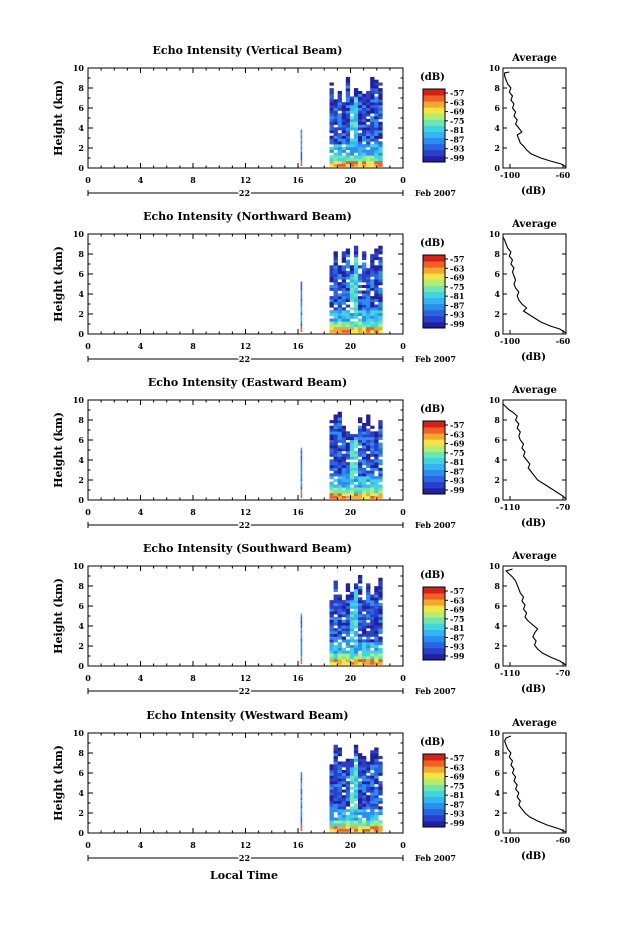  Describe the element at coordinates (533, 856) in the screenshot. I see `avg-x-label: (dB)` at that location.